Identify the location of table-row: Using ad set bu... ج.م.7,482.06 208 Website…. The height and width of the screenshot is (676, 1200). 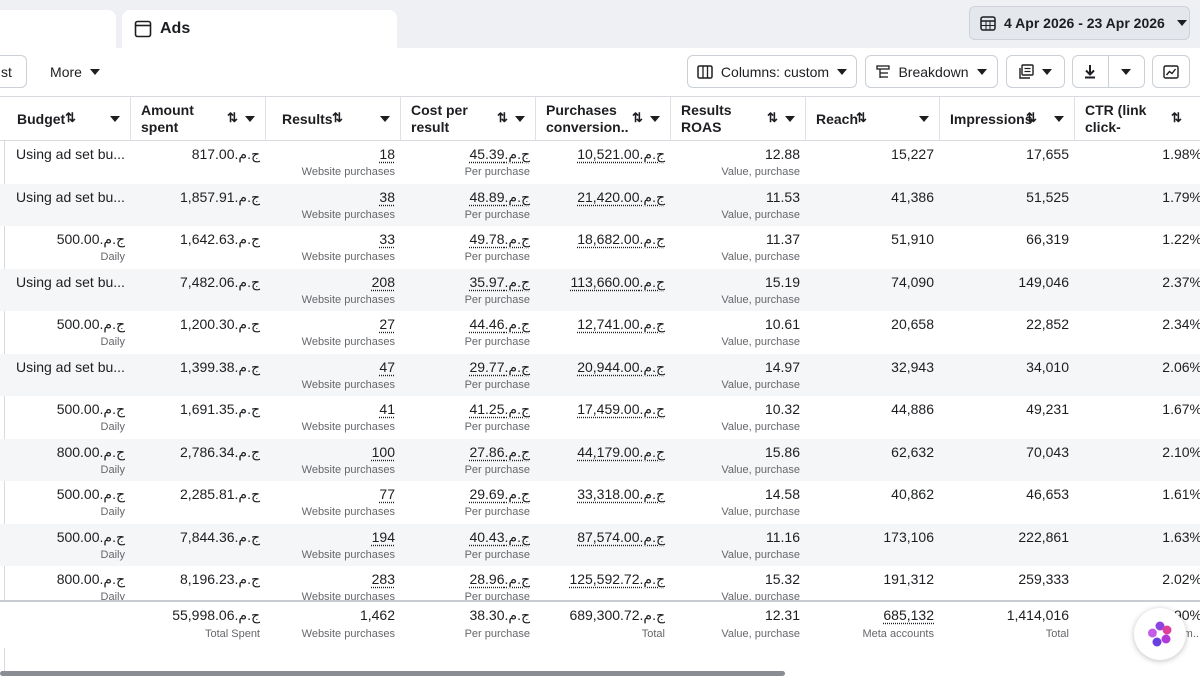
(600, 289).